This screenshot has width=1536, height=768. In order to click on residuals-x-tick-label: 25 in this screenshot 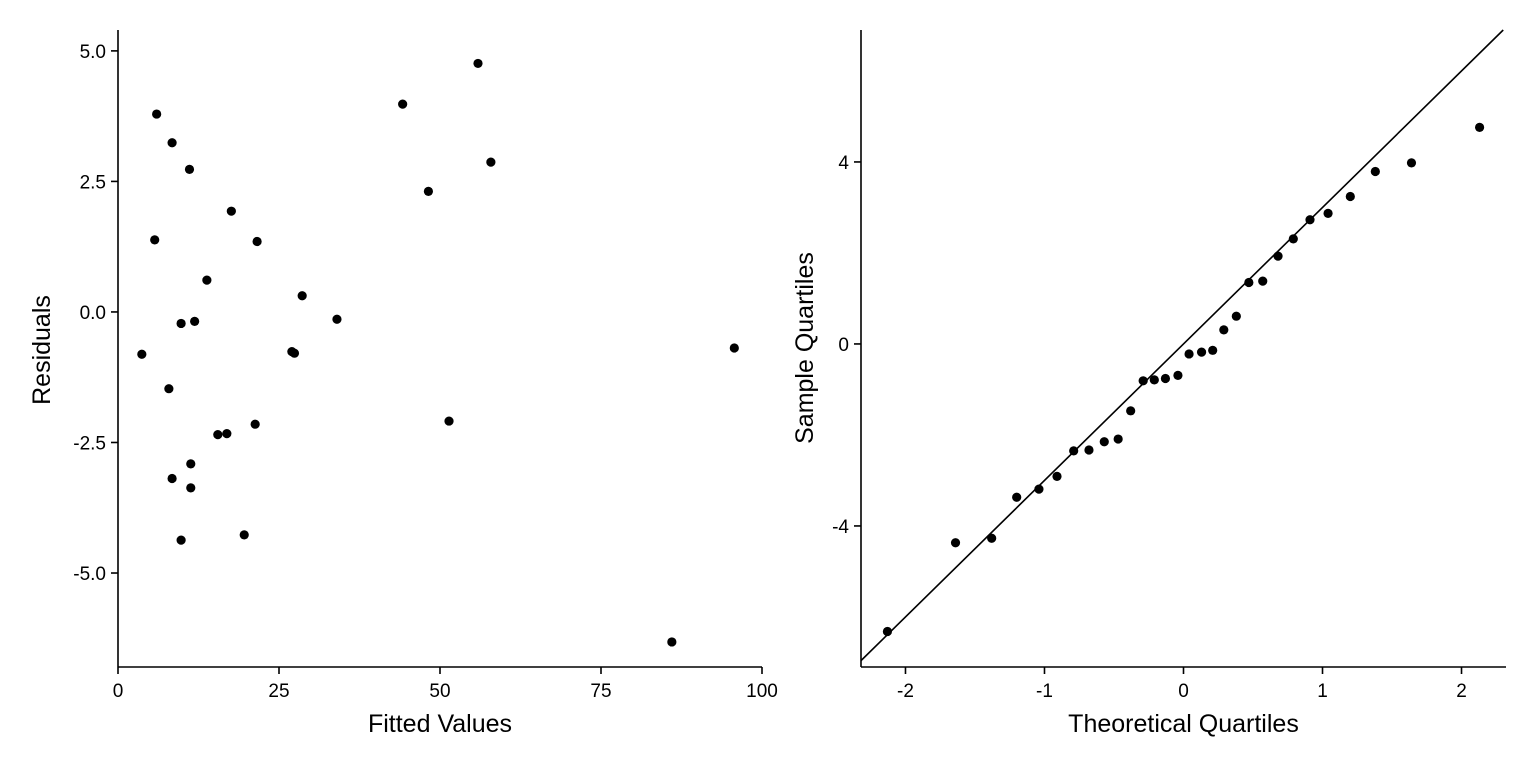, I will do `click(278, 691)`.